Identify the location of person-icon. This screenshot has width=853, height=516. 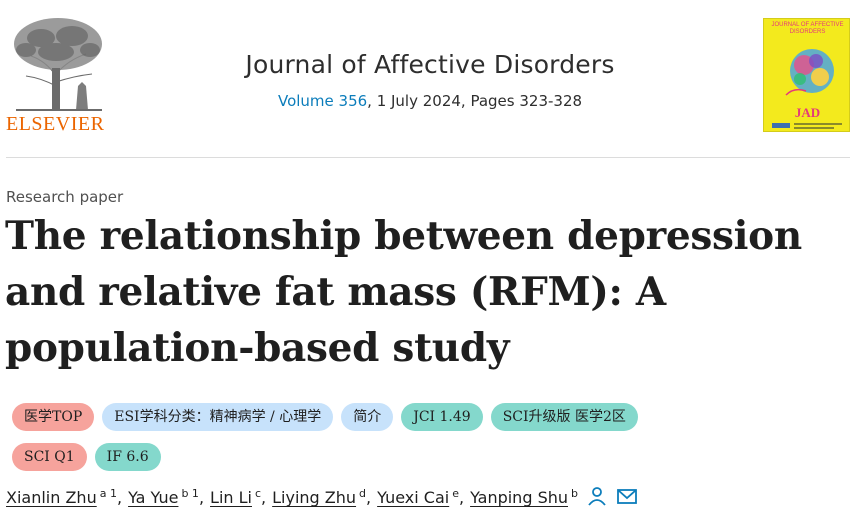
(597, 496).